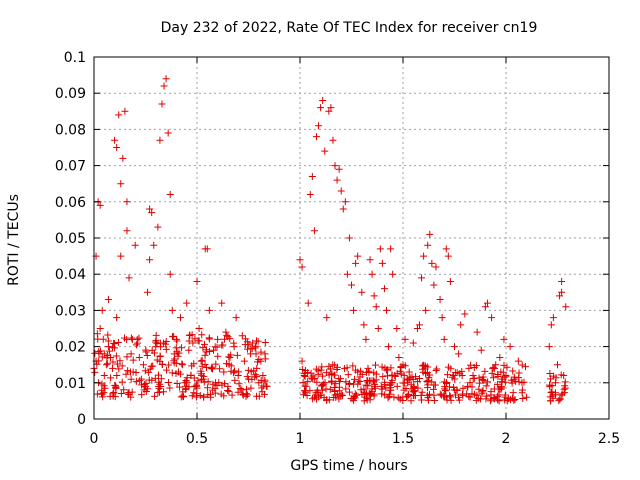 The width and height of the screenshot is (640, 480). I want to click on y-tick-label: 0.02, so click(70, 348).